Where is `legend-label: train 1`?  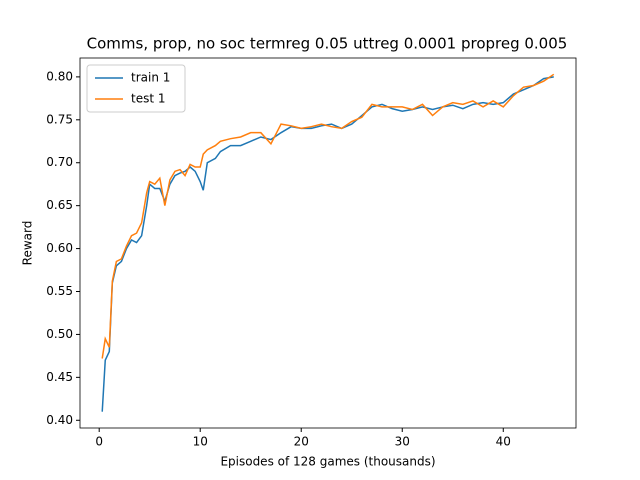 legend-label: train 1 is located at coordinates (150, 78).